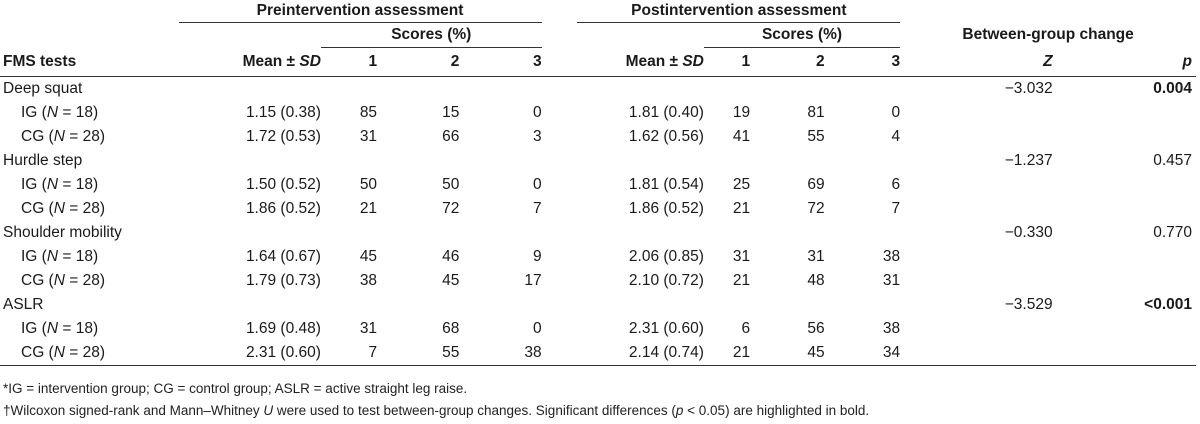  What do you see at coordinates (537, 136) in the screenshot?
I see `pre-score-3: 3` at bounding box center [537, 136].